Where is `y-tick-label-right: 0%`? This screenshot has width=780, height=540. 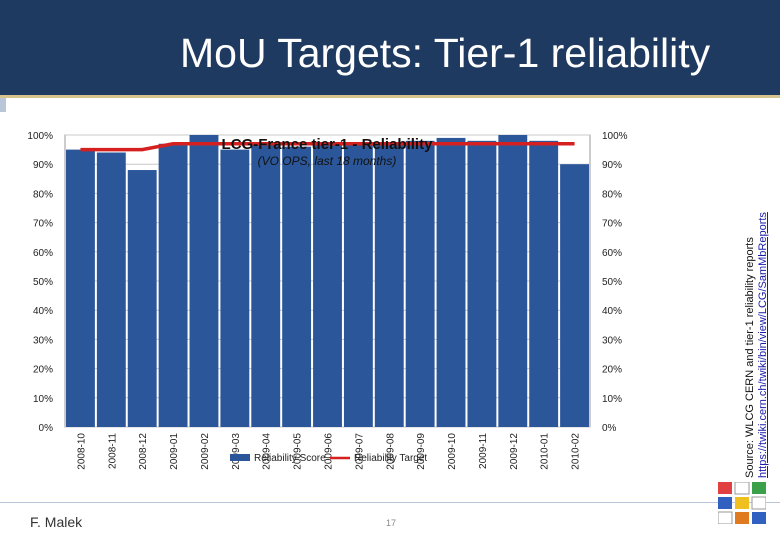
y-tick-label-right: 0% is located at coordinates (609, 428).